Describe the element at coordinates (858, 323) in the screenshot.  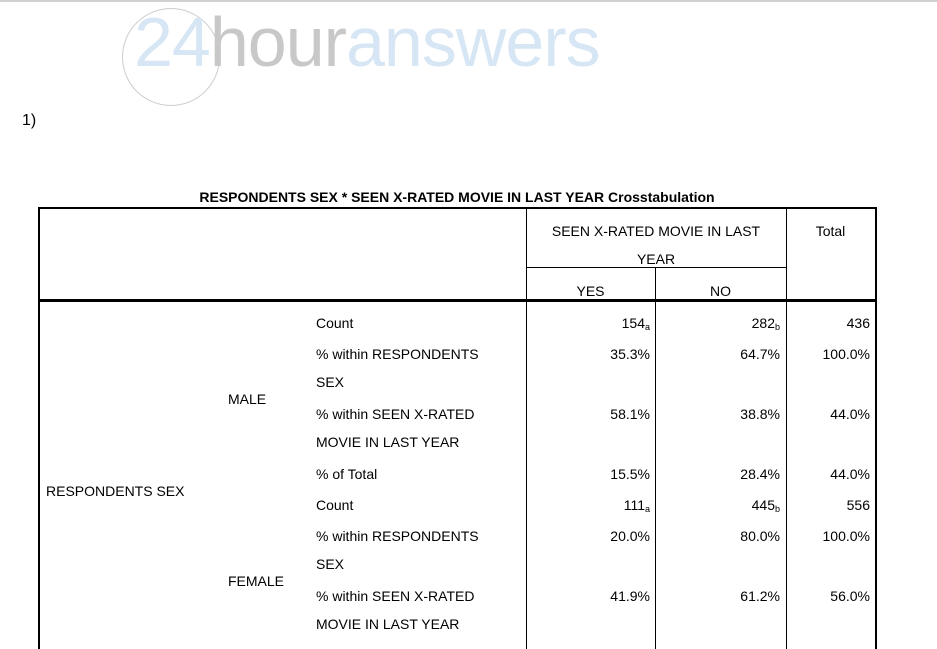
I see `cell-total: 436` at that location.